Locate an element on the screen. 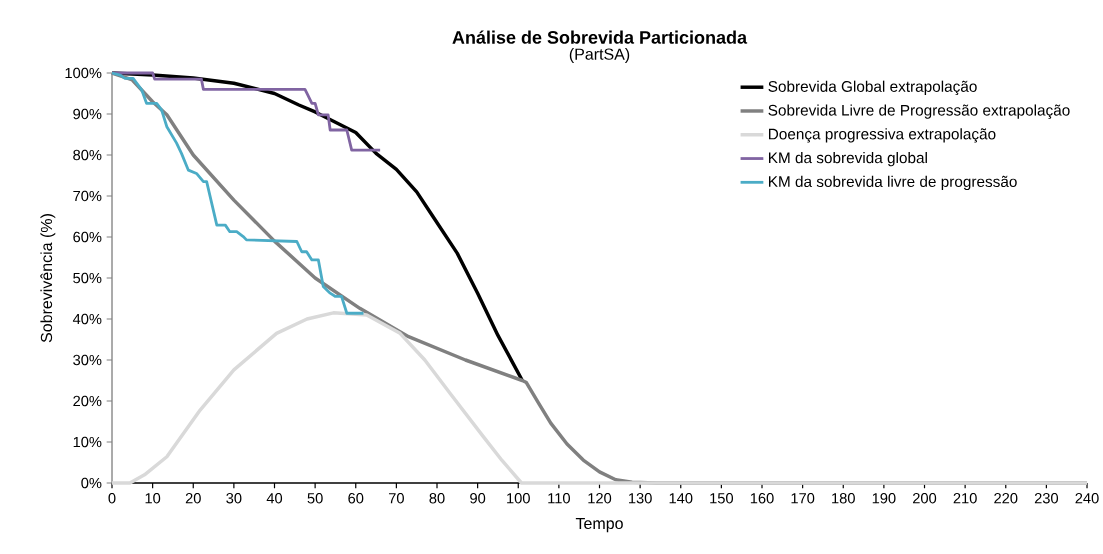  chart-subtitle: (PartSA) is located at coordinates (599, 55).